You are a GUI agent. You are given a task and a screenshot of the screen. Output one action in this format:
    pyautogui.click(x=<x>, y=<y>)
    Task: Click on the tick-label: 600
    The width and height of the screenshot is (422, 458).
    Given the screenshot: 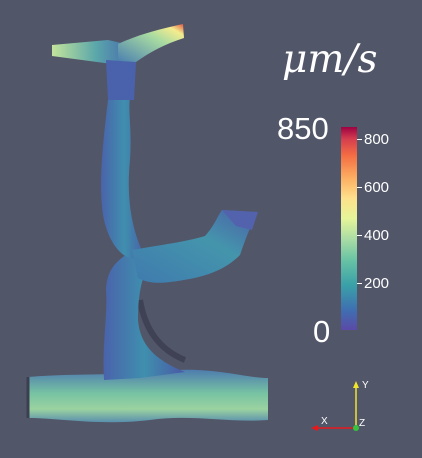 What is the action you would take?
    pyautogui.click(x=377, y=187)
    